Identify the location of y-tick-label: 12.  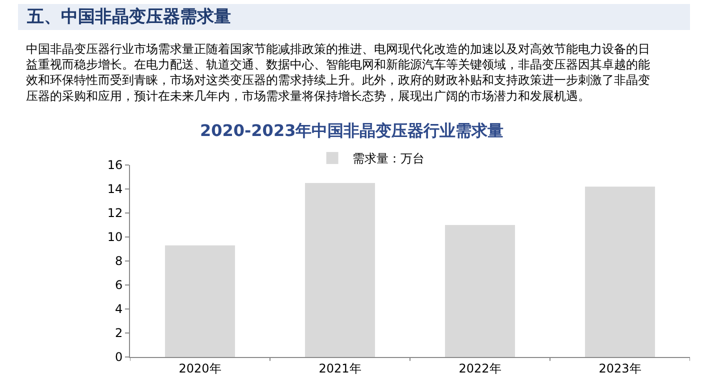
(115, 213).